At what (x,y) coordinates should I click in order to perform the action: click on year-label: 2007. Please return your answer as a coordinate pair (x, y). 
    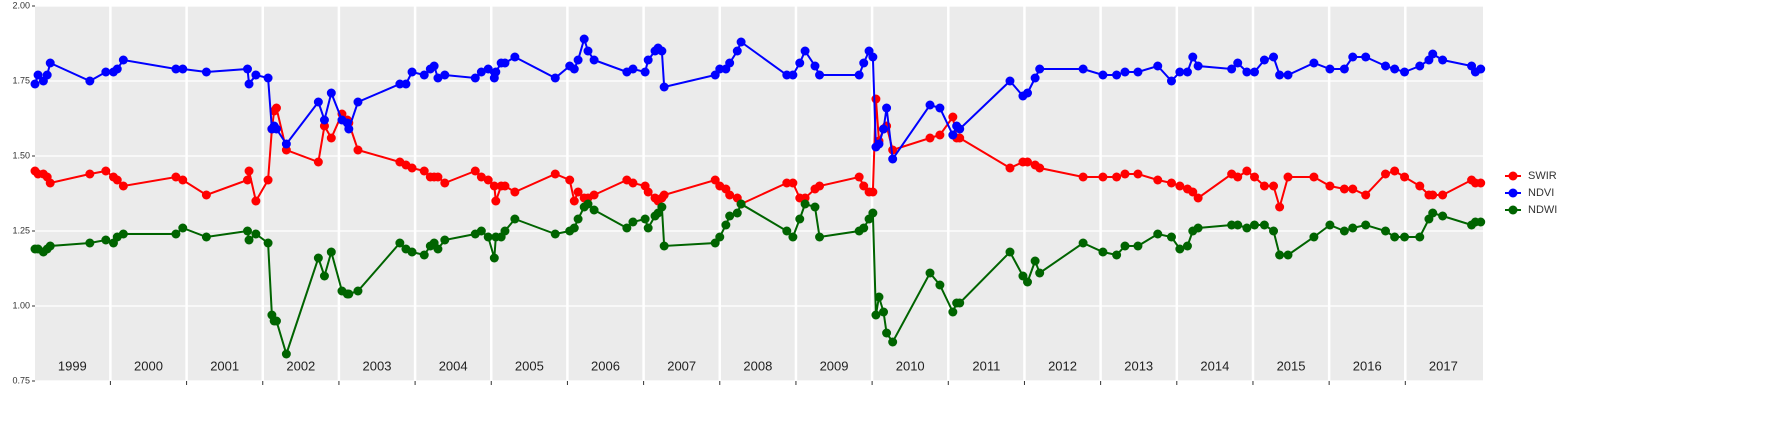
    Looking at the image, I should click on (681, 365).